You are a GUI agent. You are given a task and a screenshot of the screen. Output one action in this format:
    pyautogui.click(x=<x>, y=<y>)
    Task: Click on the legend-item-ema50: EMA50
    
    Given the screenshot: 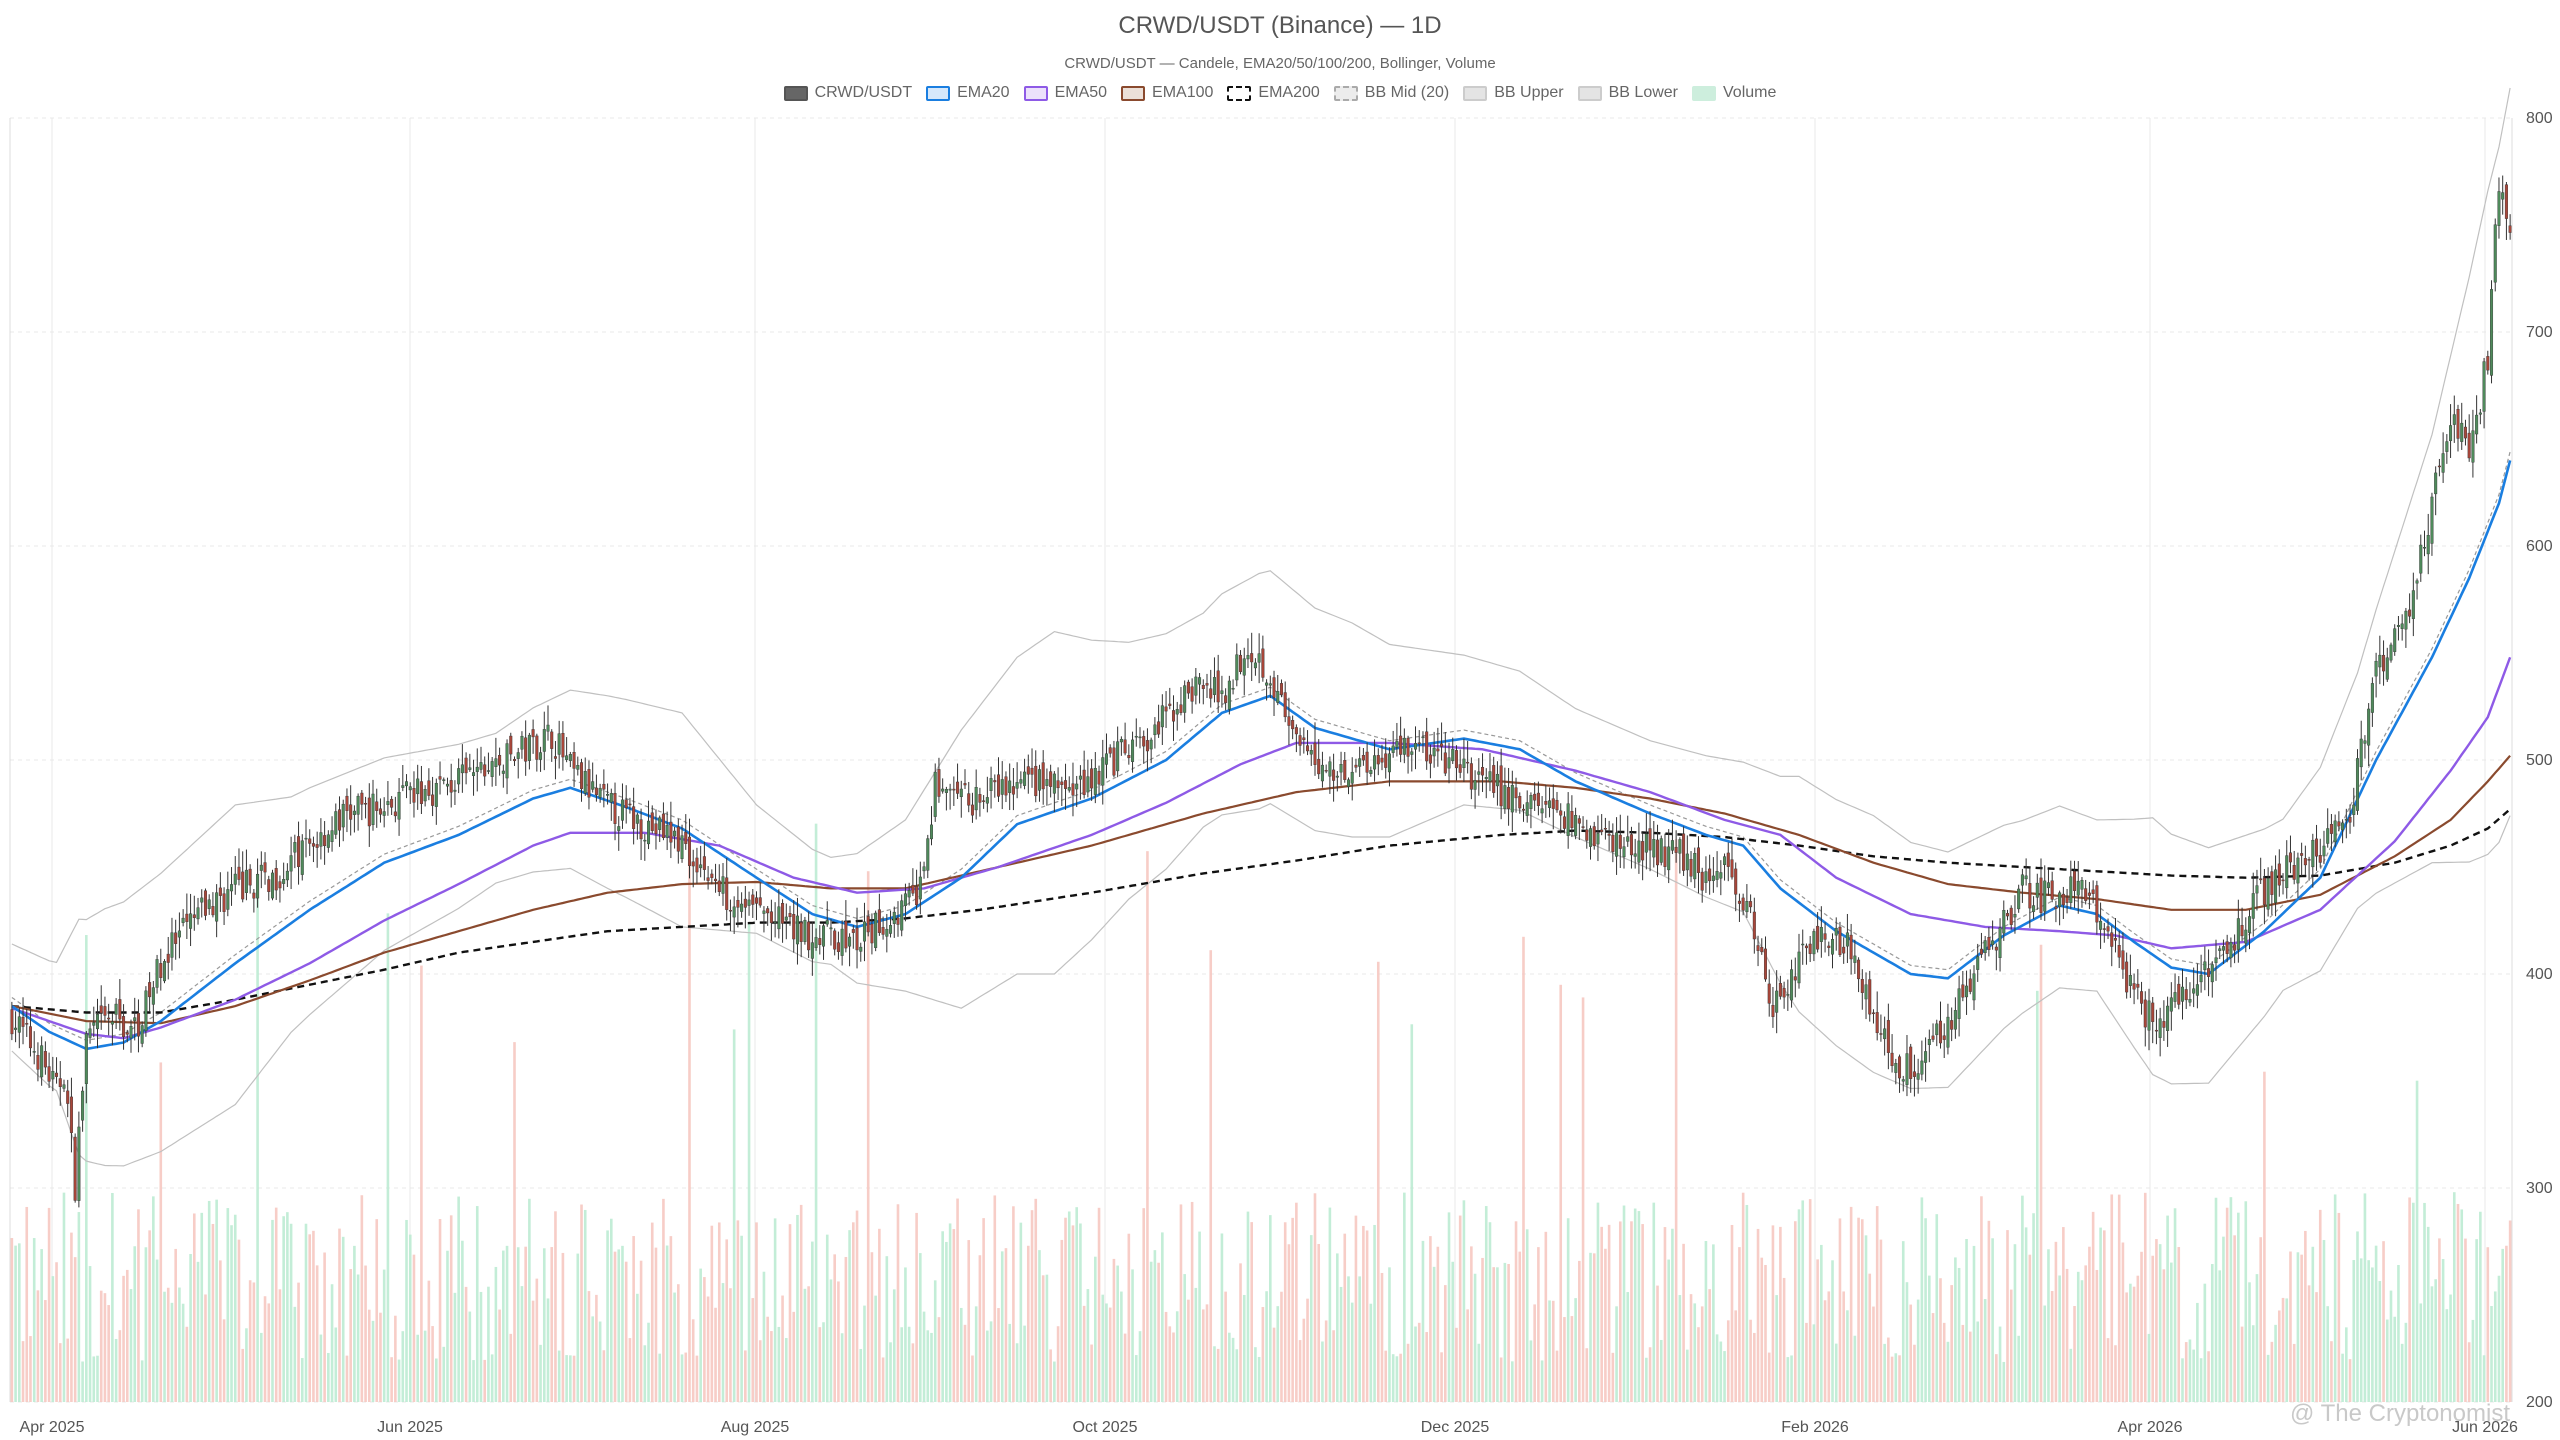 What is the action you would take?
    pyautogui.click(x=1065, y=93)
    